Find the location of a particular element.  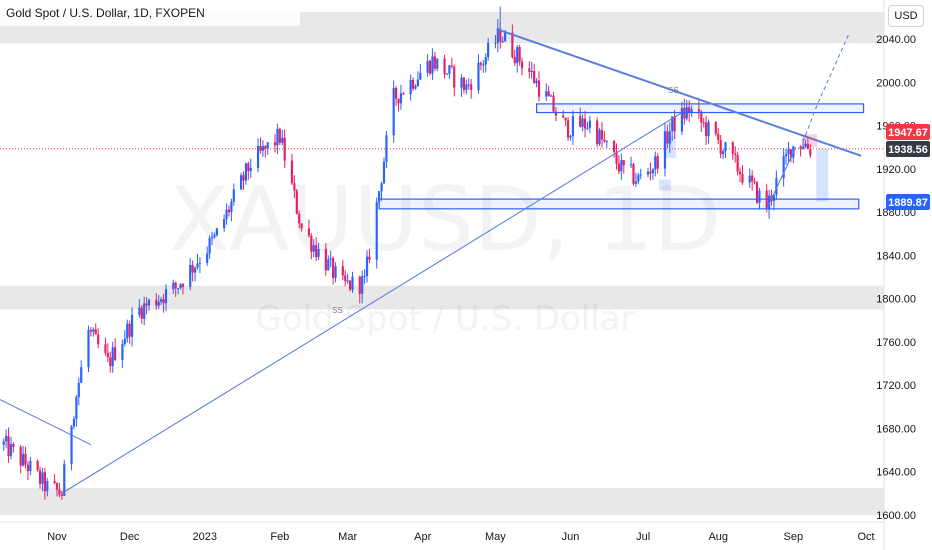

price-axis-tick: 1880.00 is located at coordinates (896, 213).